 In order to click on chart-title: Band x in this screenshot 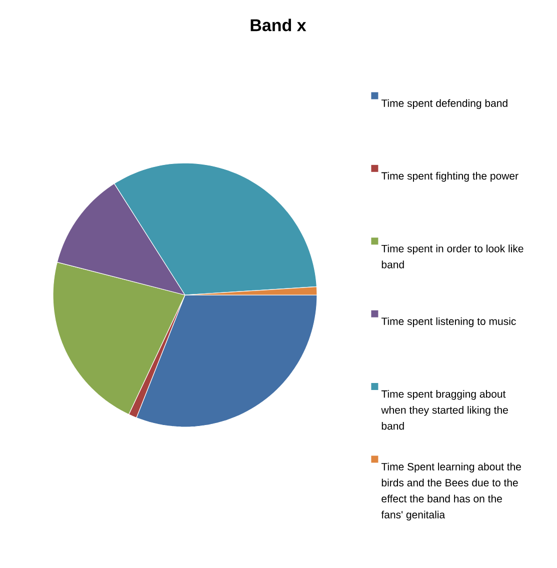, I will do `click(278, 25)`.